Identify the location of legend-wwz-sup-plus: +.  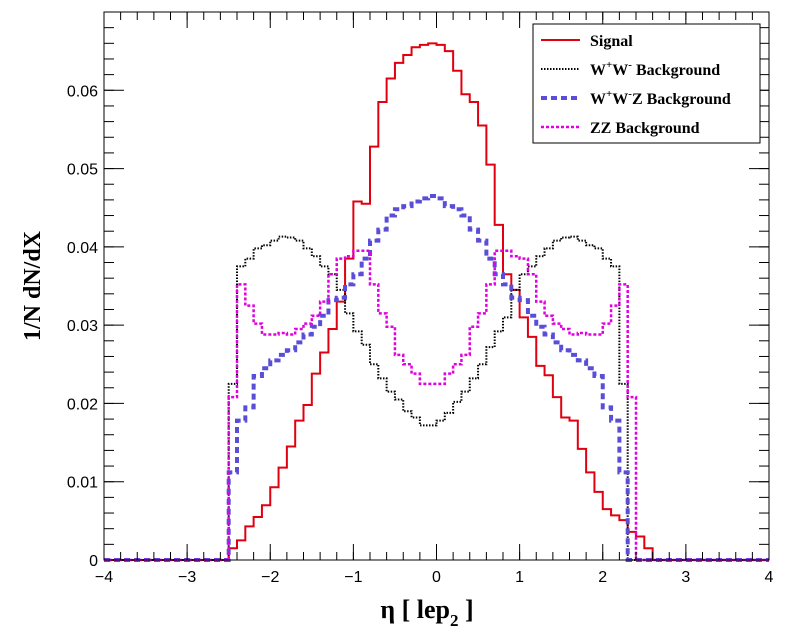
(609, 94).